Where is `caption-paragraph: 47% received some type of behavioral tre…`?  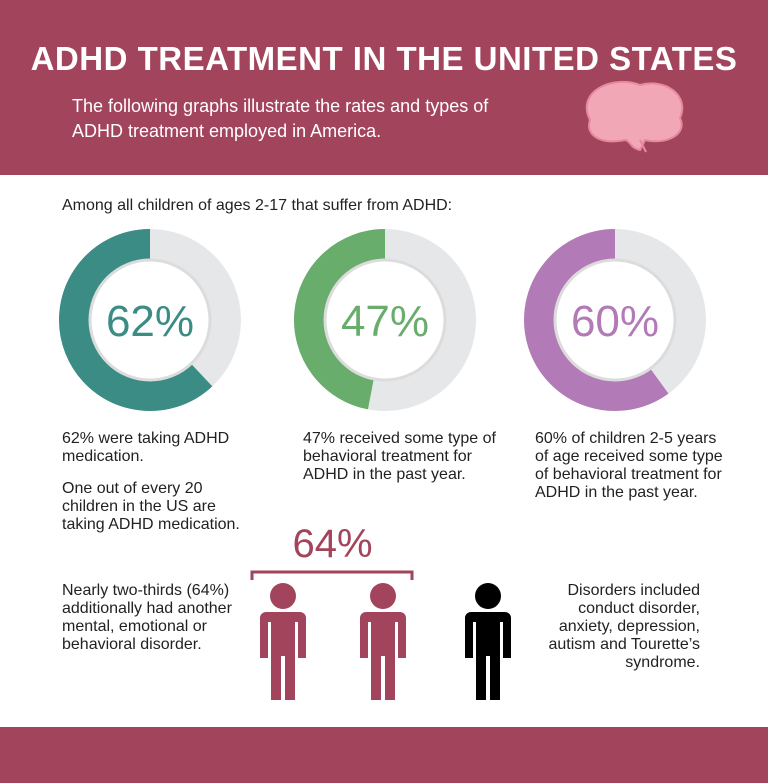
caption-paragraph: 47% received some type of behavioral tre… is located at coordinates (399, 456).